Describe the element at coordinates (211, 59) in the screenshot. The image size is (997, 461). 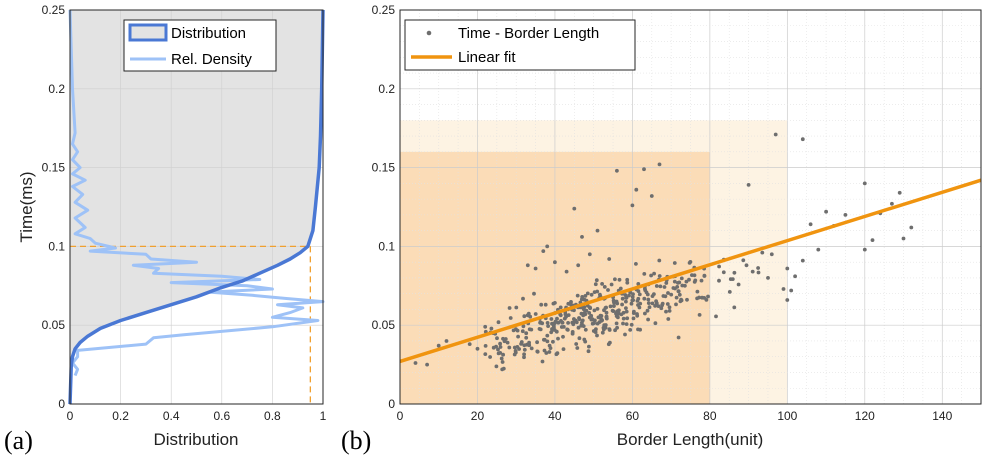
I see `legend-density-label: Rel. Density` at that location.